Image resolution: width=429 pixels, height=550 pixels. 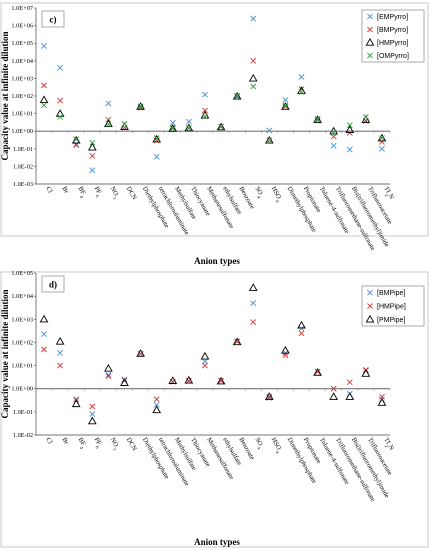 What do you see at coordinates (334, 210) in the screenshot?
I see `x-tick-label: Toluene-4-sulfonate` at bounding box center [334, 210].